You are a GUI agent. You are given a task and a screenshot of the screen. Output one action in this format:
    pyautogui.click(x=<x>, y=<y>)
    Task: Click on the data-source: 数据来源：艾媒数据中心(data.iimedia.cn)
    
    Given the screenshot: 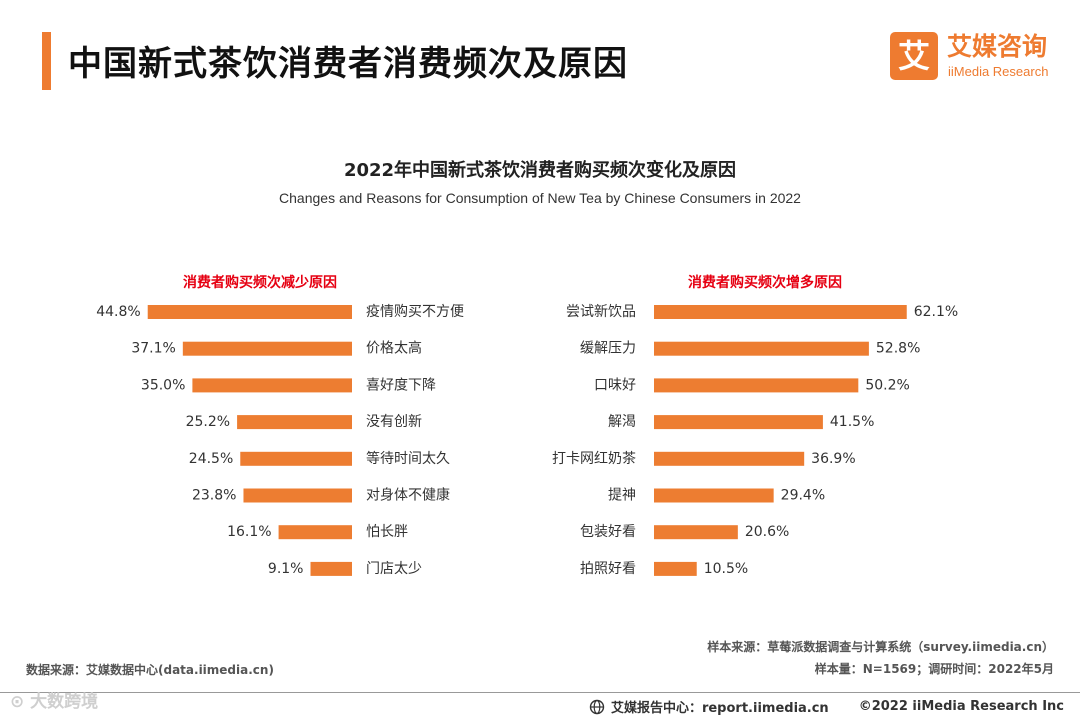 What is the action you would take?
    pyautogui.click(x=150, y=670)
    